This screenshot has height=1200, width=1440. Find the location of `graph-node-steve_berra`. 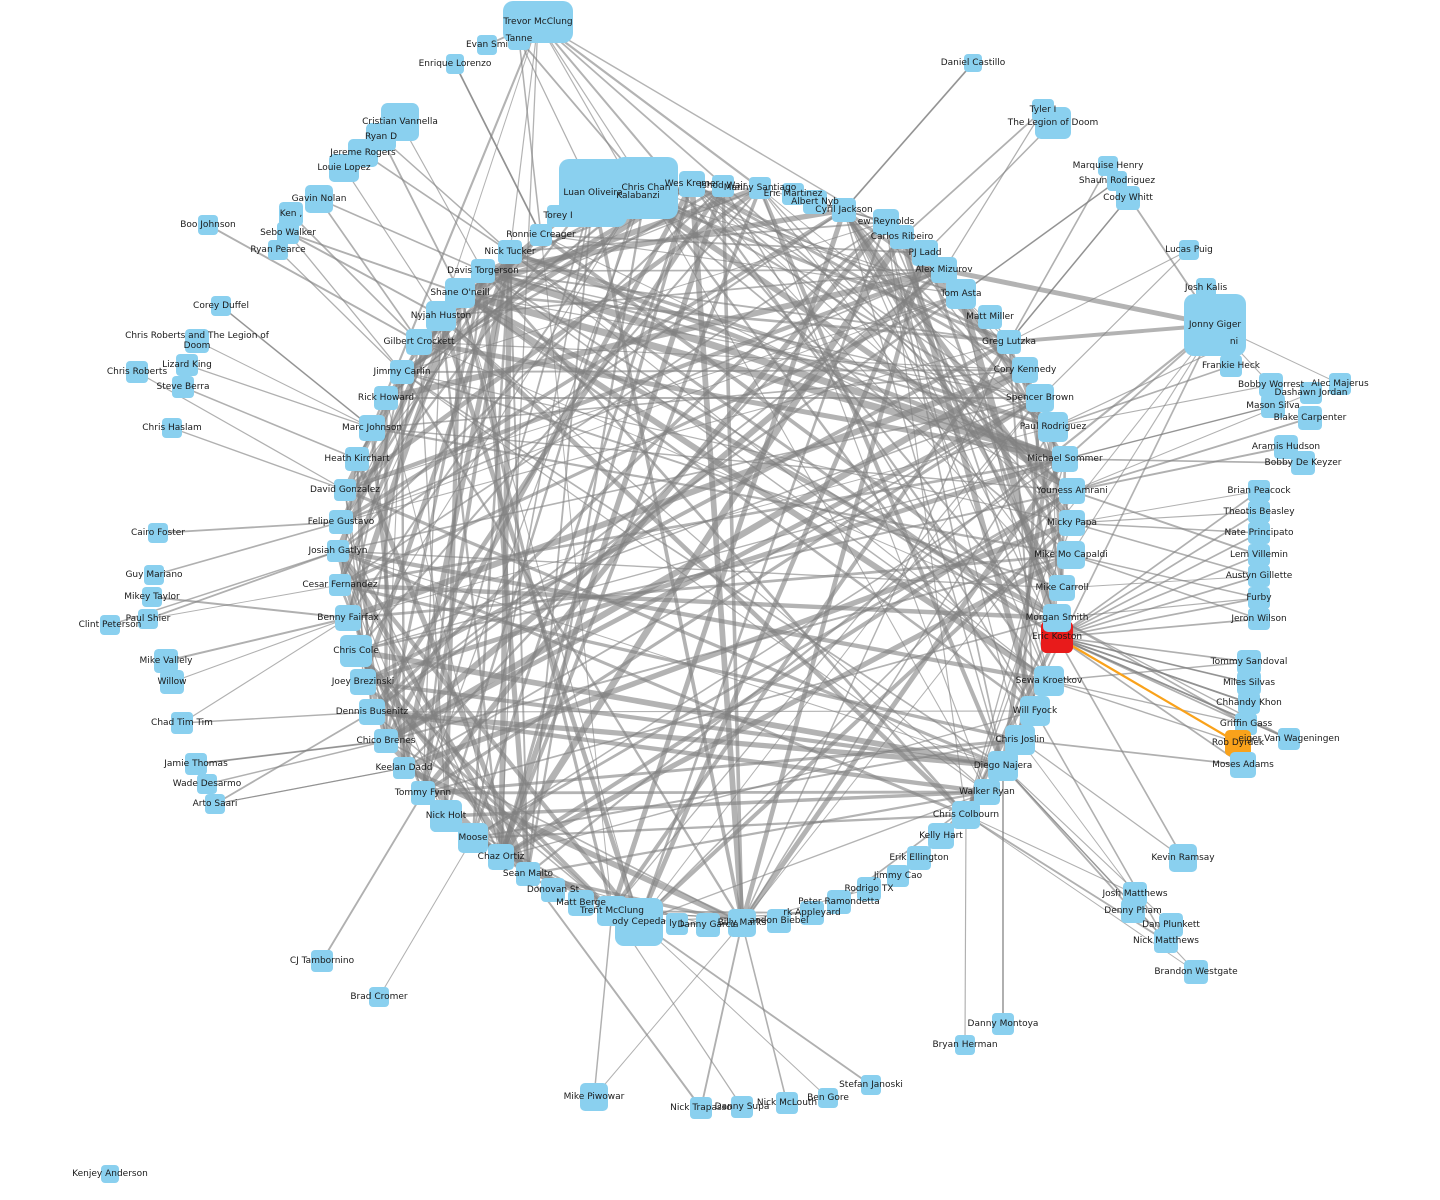

graph-node-steve_berra is located at coordinates (183, 387).